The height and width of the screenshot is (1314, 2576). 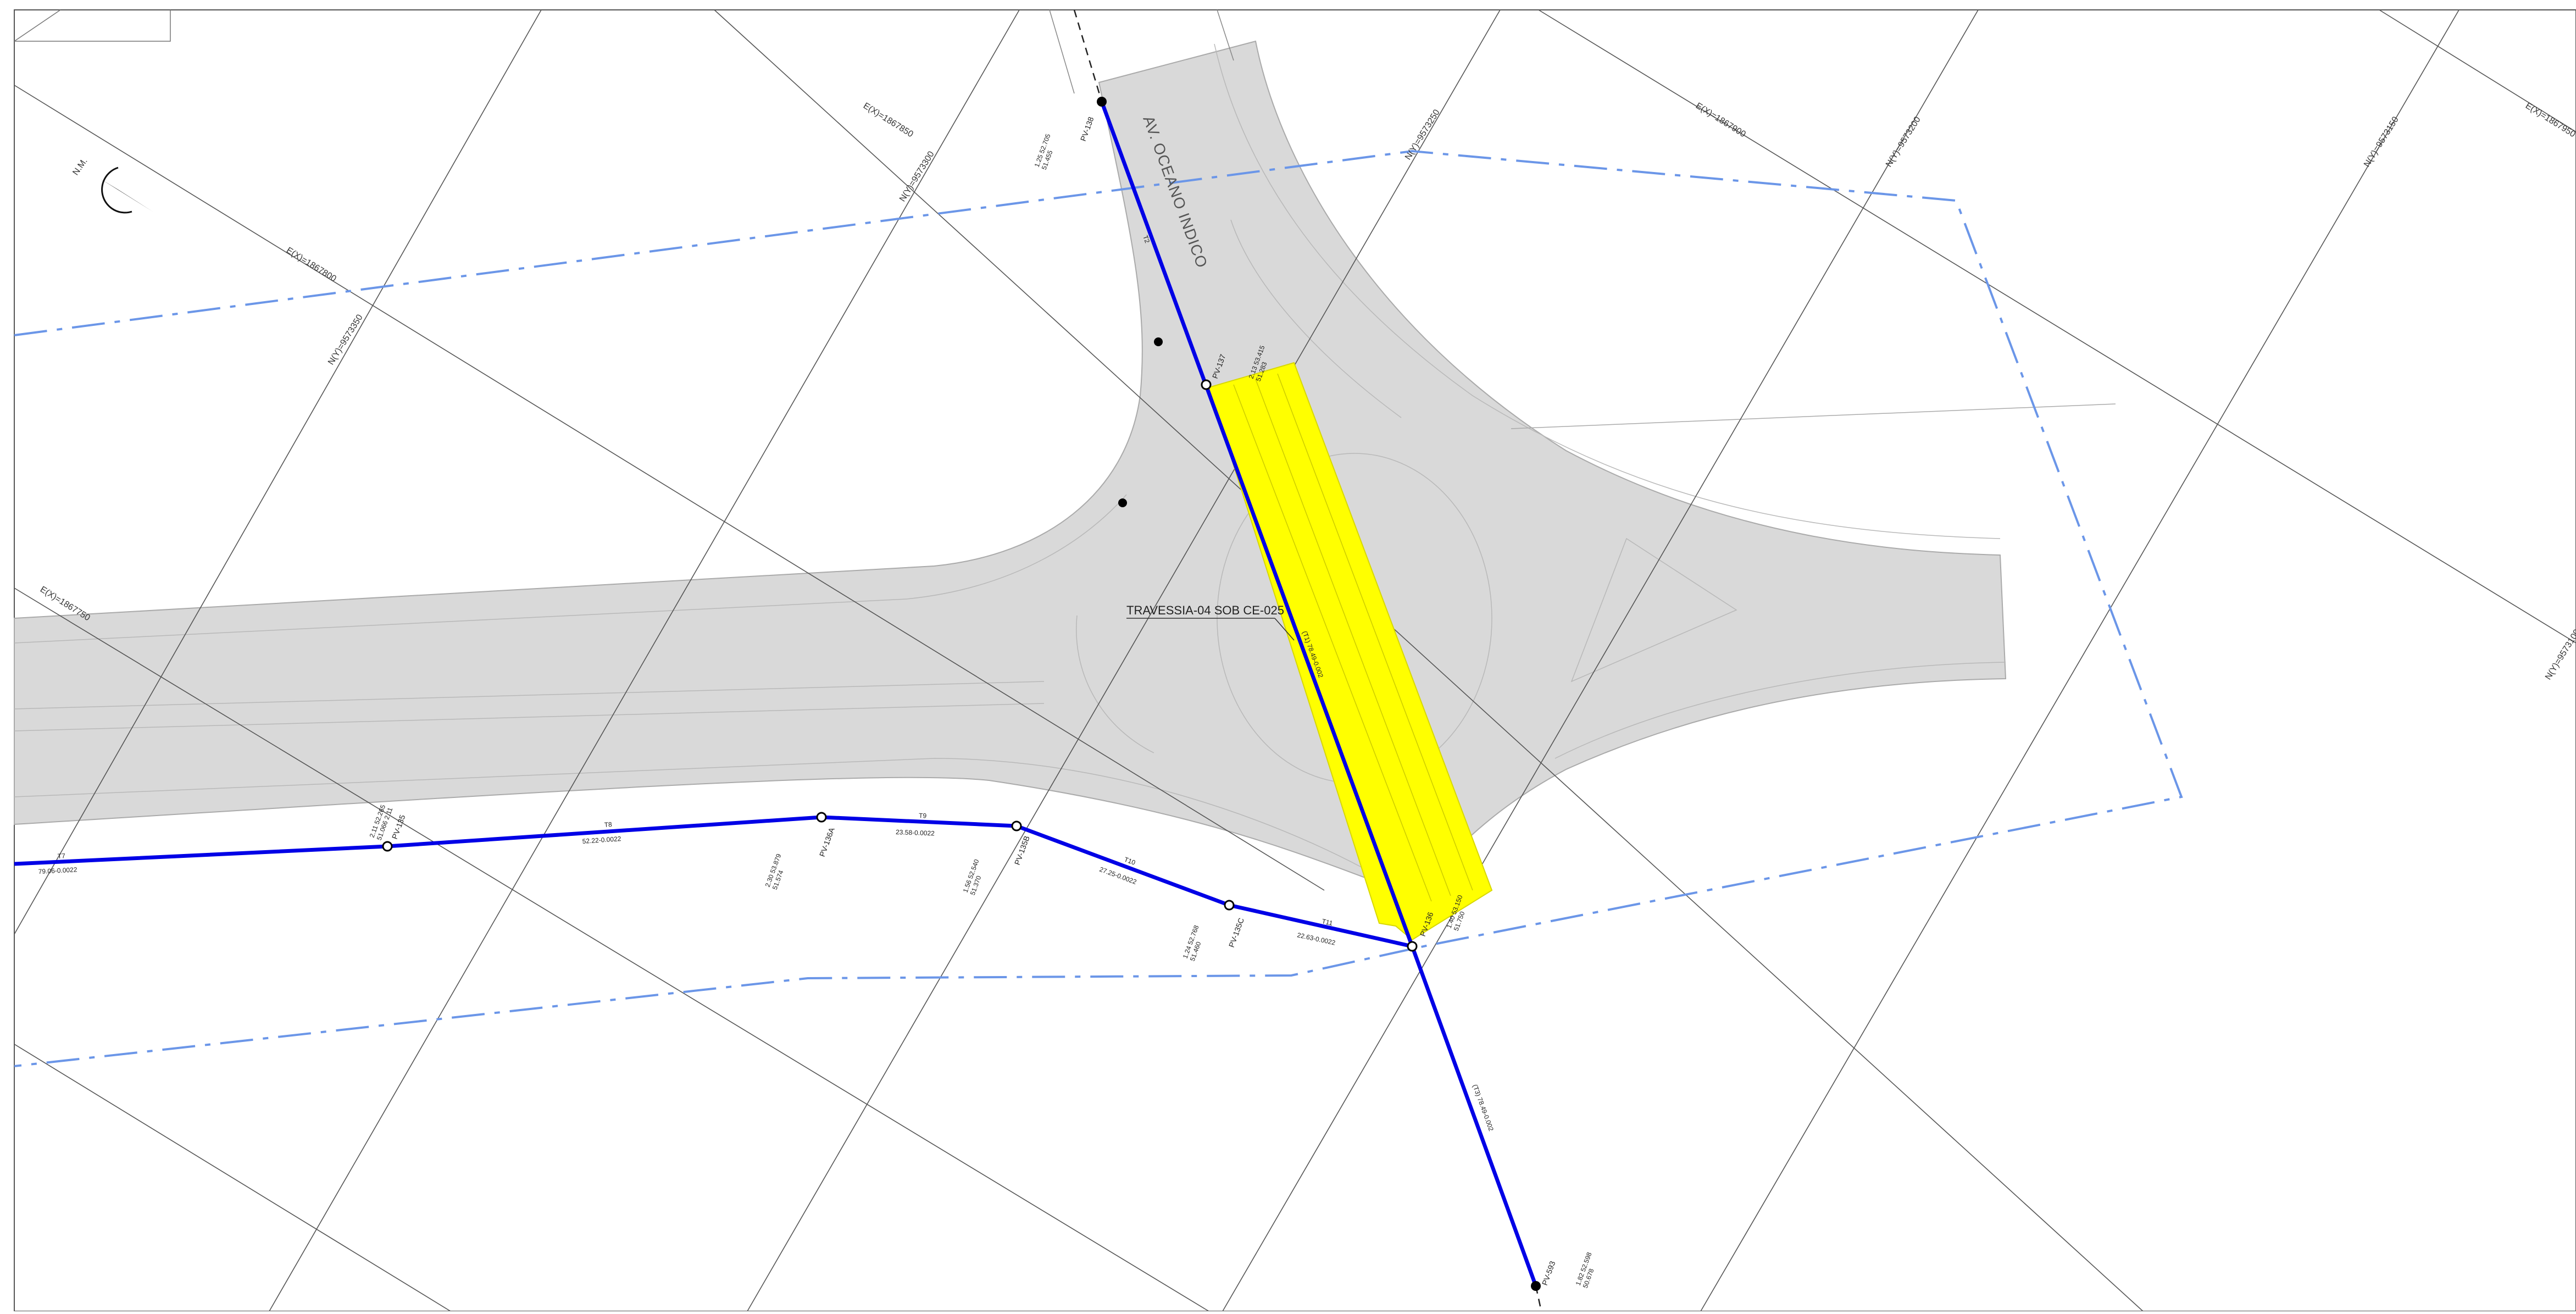 I want to click on node-extra-pv-135b: 1.56 52.54051.370, so click(x=975, y=877).